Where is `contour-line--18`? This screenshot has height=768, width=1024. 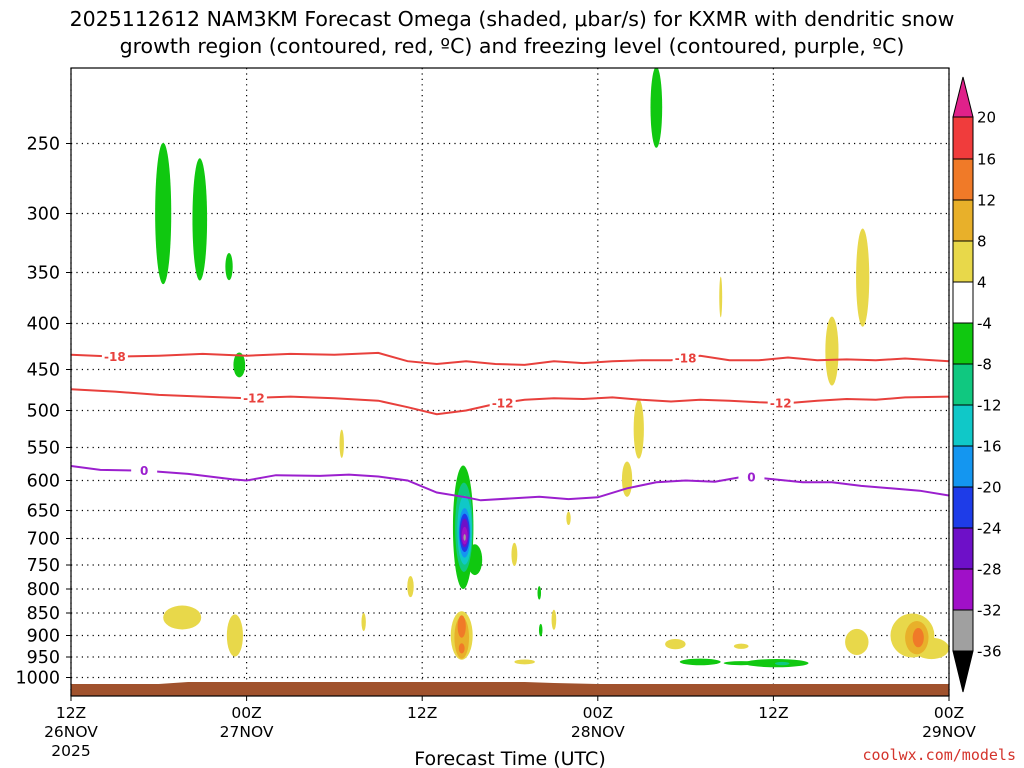
contour-line--18 is located at coordinates (510, 358).